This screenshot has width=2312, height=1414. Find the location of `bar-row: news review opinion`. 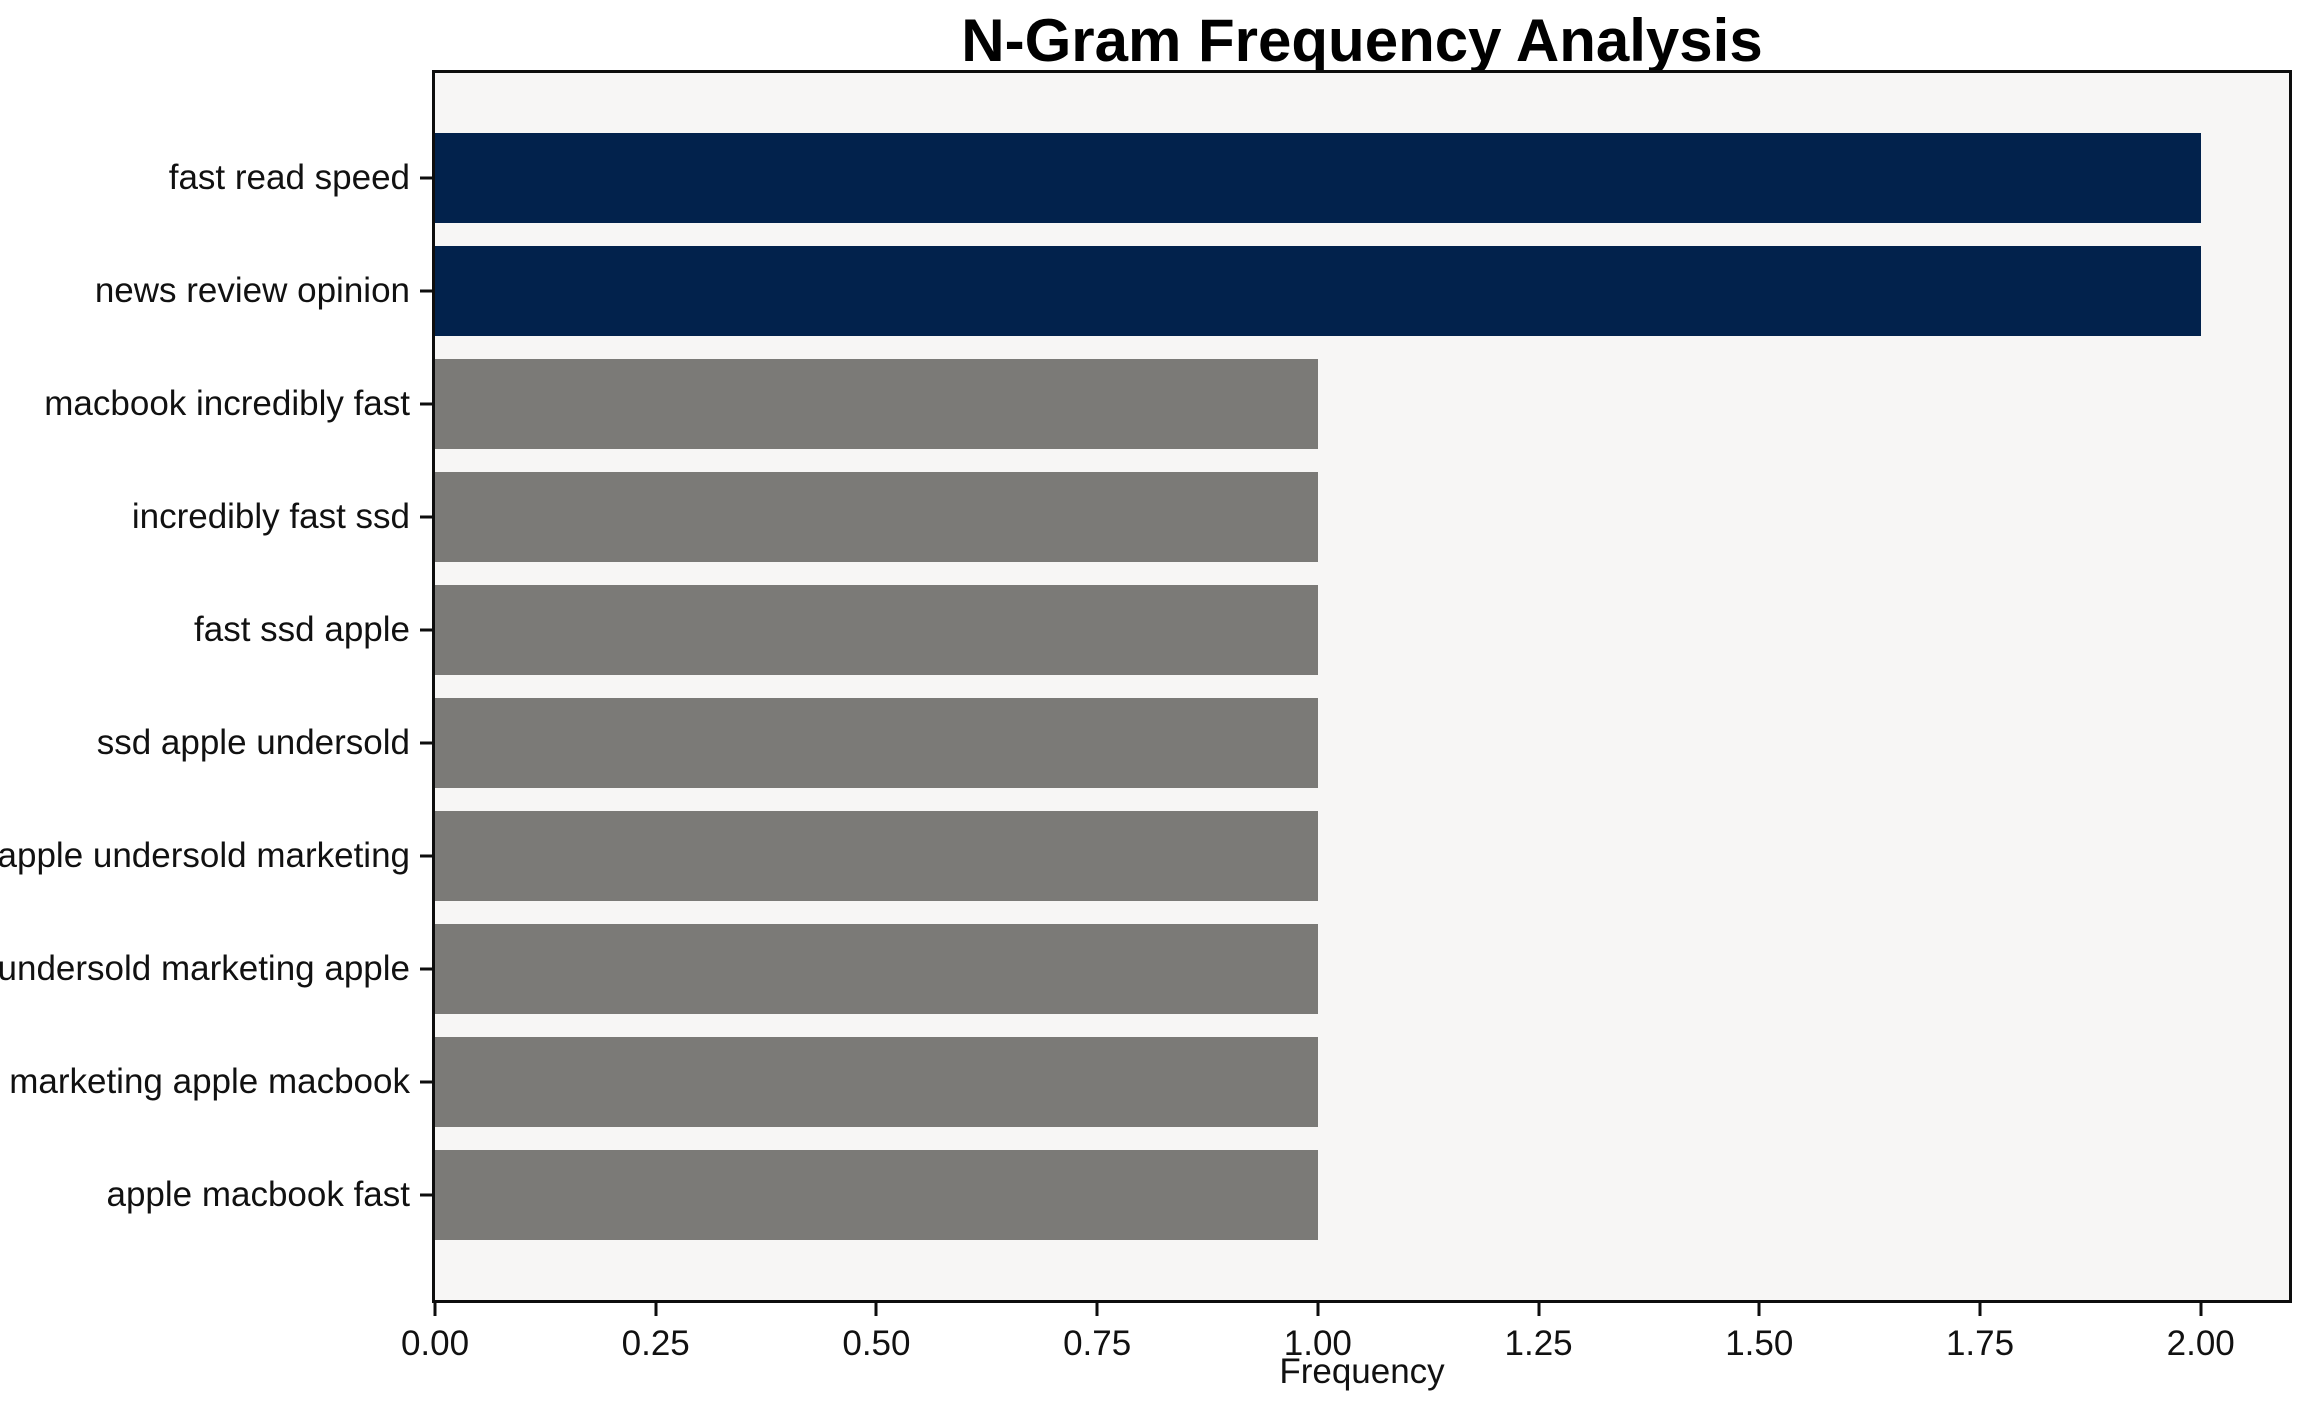

bar-row: news review opinion is located at coordinates (1192, 291).